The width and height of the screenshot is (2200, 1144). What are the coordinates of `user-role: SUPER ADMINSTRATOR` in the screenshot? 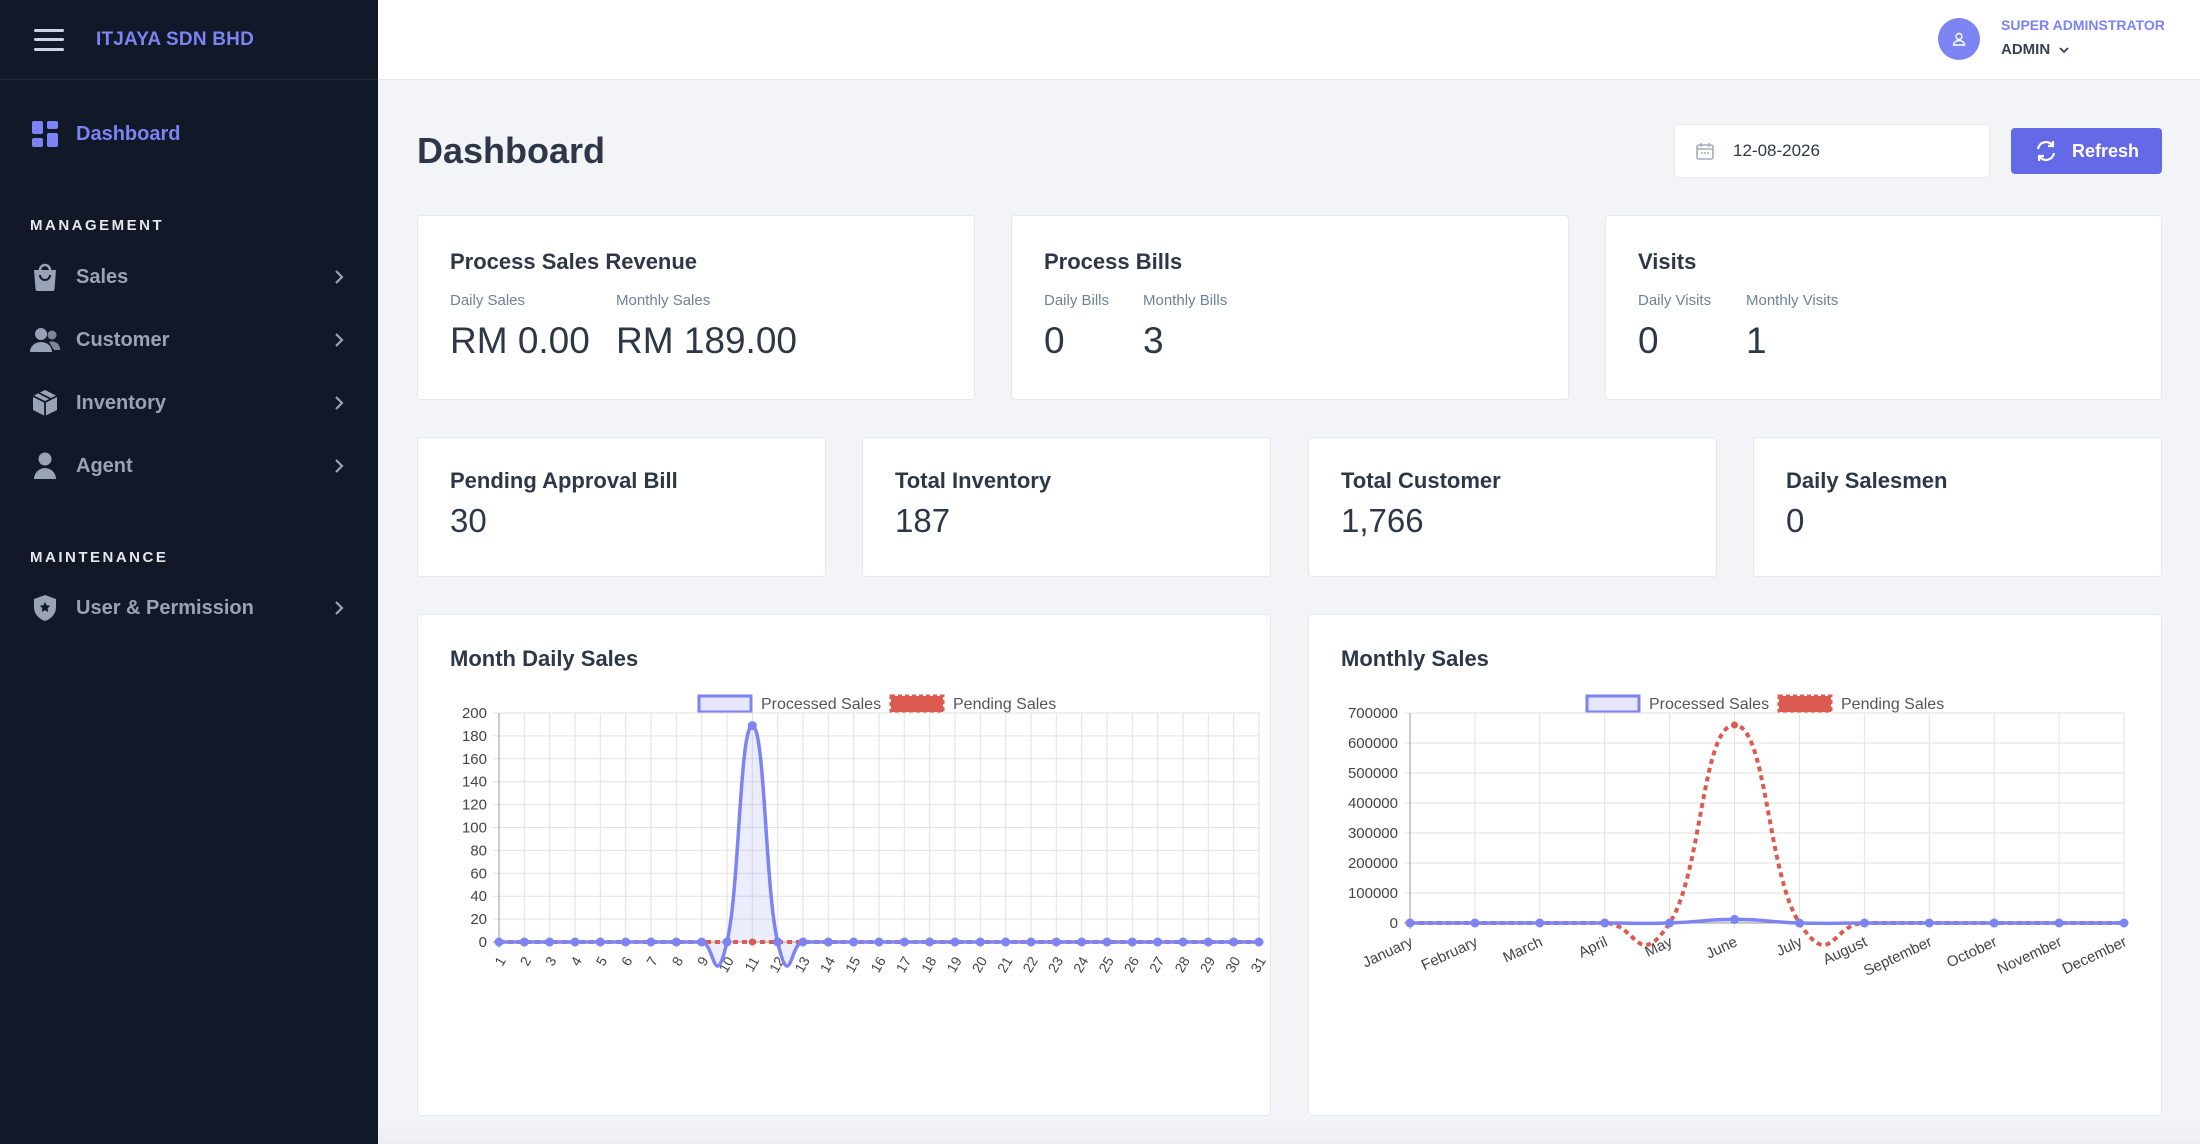 It's located at (2083, 25).